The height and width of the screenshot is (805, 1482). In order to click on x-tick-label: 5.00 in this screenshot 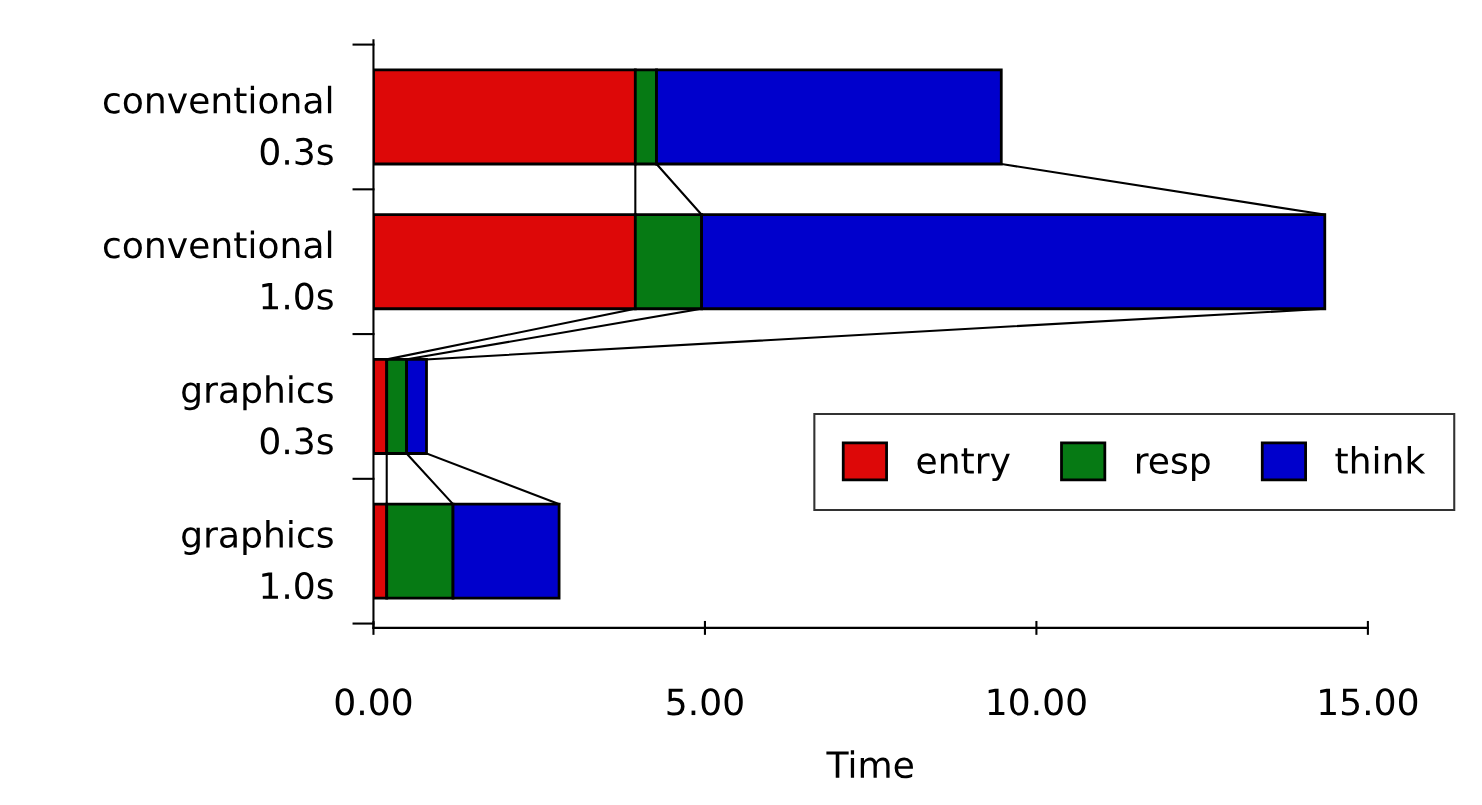, I will do `click(705, 702)`.